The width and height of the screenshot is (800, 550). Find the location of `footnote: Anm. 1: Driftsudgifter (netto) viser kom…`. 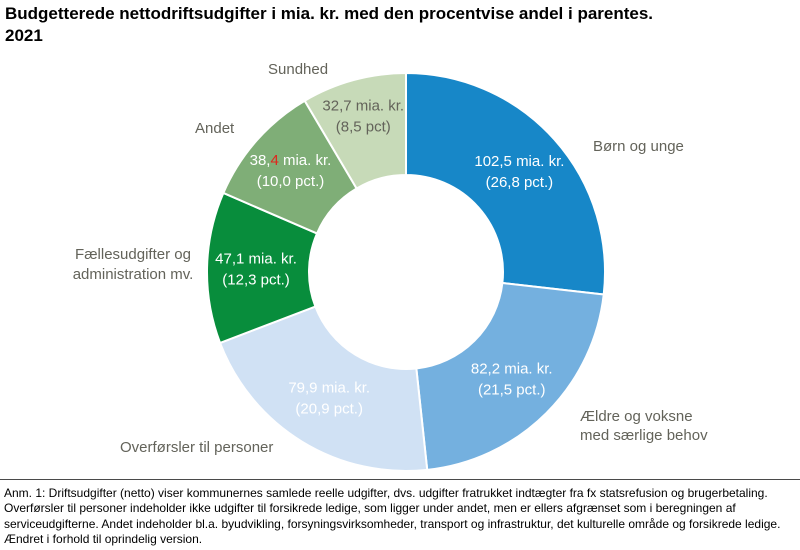

footnote: Anm. 1: Driftsudgifter (netto) viser kom… is located at coordinates (400, 513).